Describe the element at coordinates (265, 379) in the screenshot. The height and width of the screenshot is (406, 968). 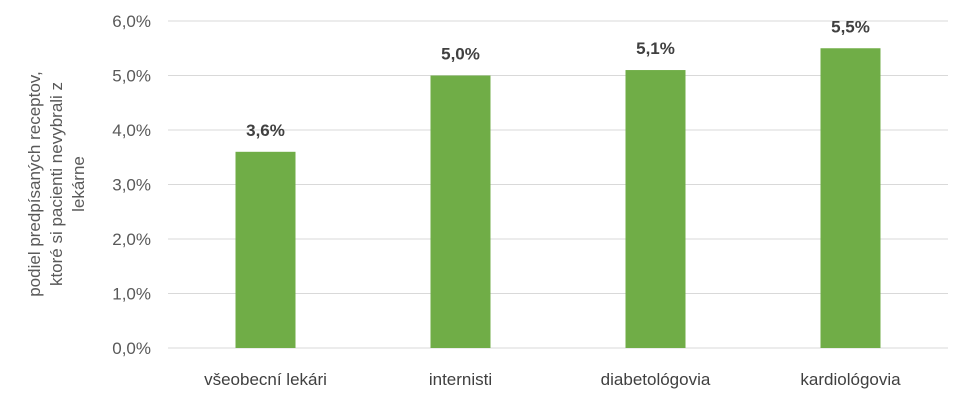
I see `x-category-label: všeobecní lekári` at that location.